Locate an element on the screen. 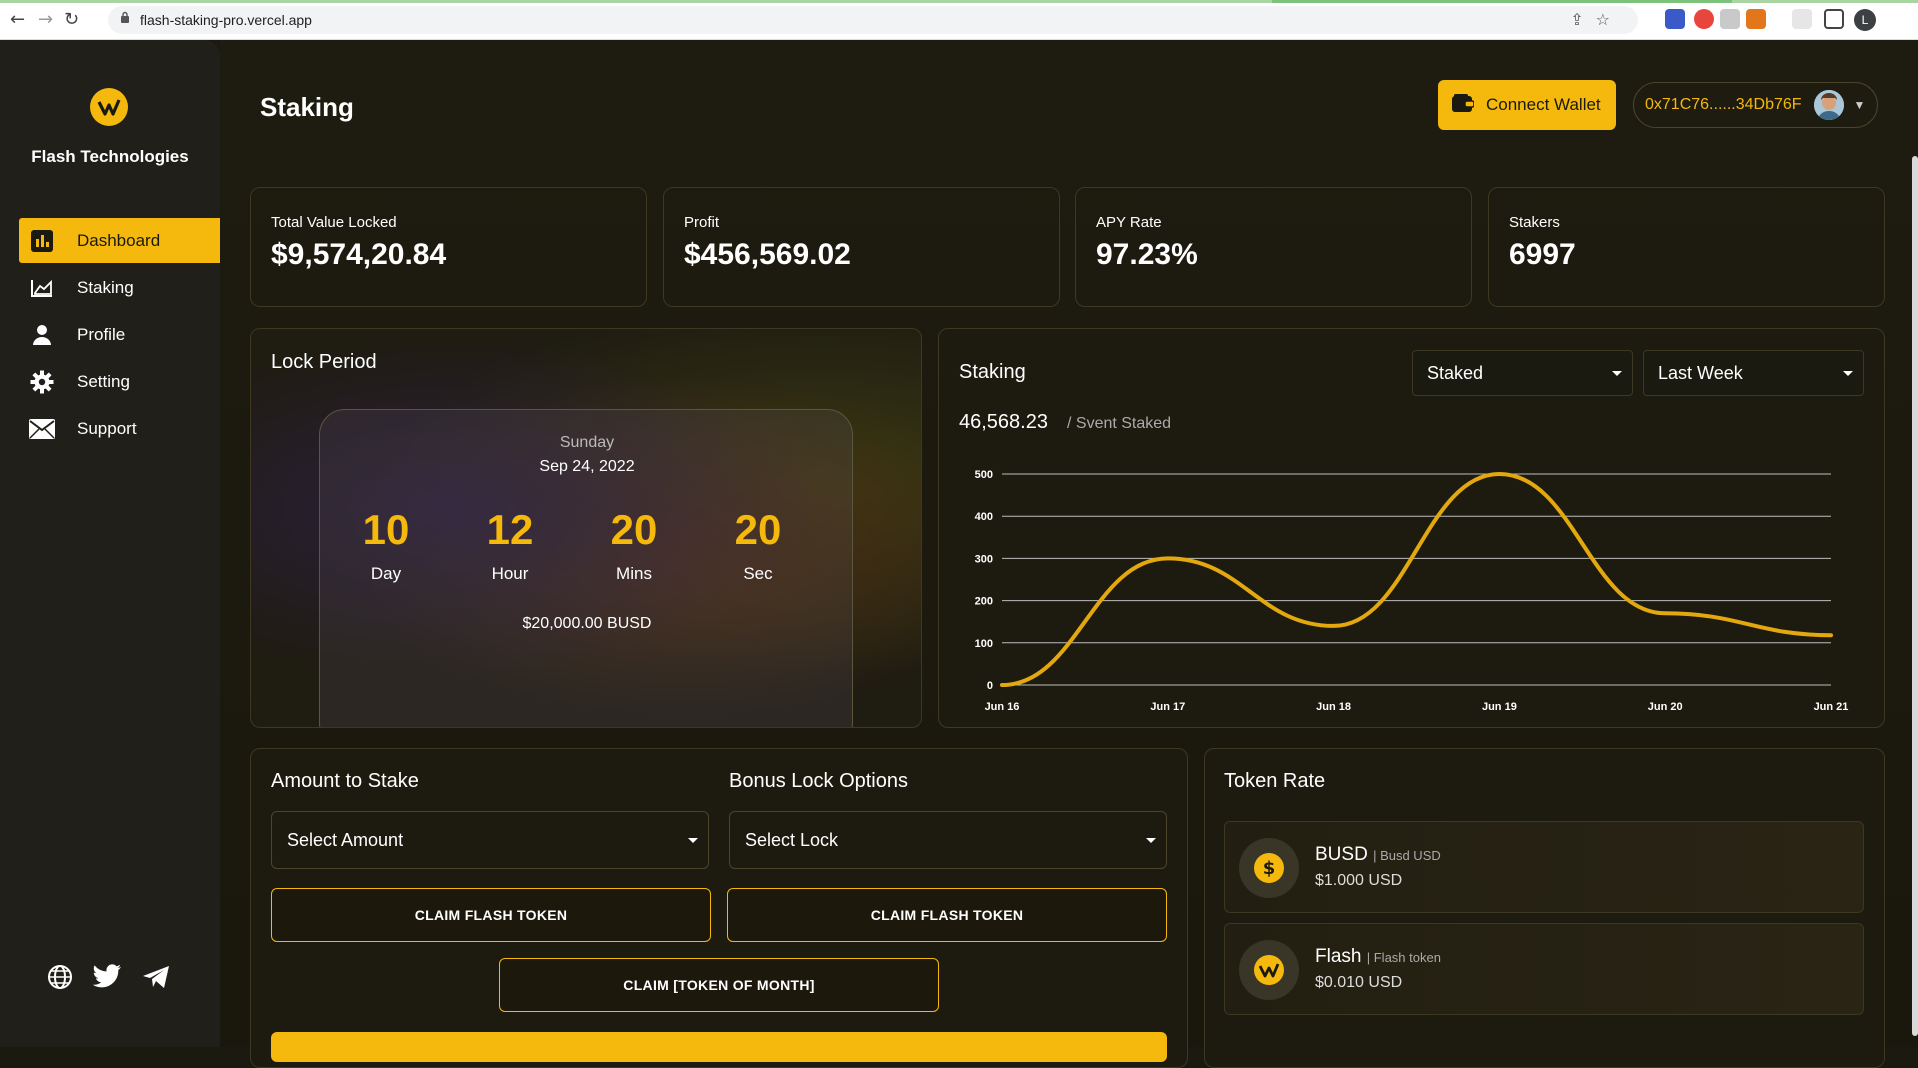 The height and width of the screenshot is (1068, 1918). lock-amount: $20,000.00 BUSD is located at coordinates (587, 623).